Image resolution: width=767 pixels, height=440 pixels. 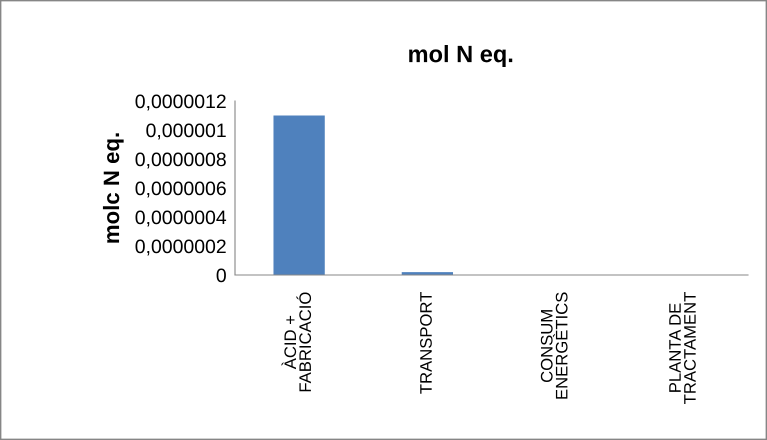 What do you see at coordinates (181, 218) in the screenshot?
I see `y-tick-label: 0,0000004` at bounding box center [181, 218].